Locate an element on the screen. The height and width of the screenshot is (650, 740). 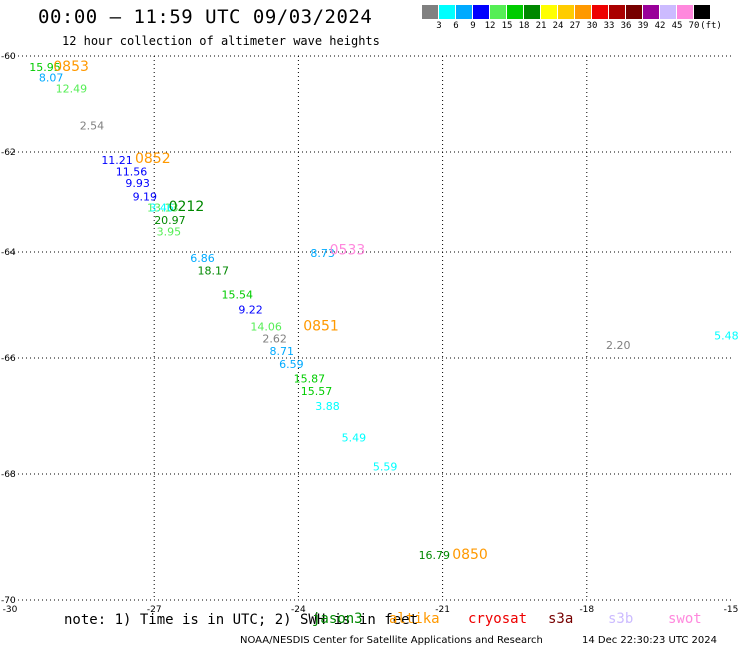
wave-height-value: 5.48 is located at coordinates (726, 335).